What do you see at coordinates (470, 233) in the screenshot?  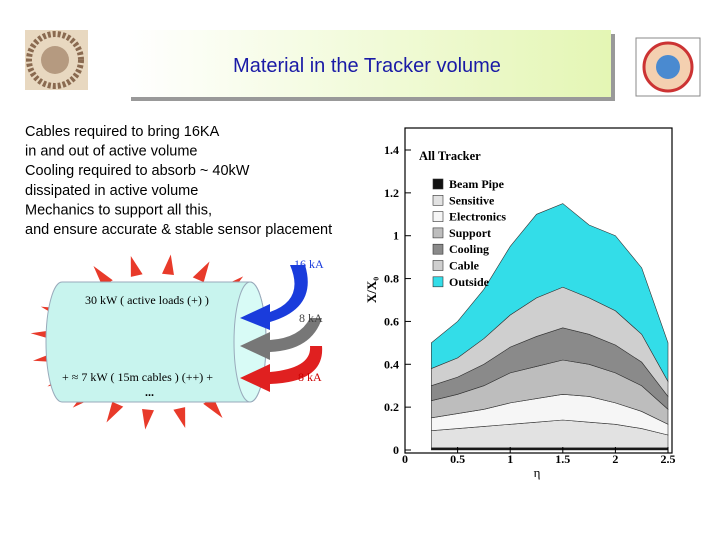 I see `legend-label: Support` at bounding box center [470, 233].